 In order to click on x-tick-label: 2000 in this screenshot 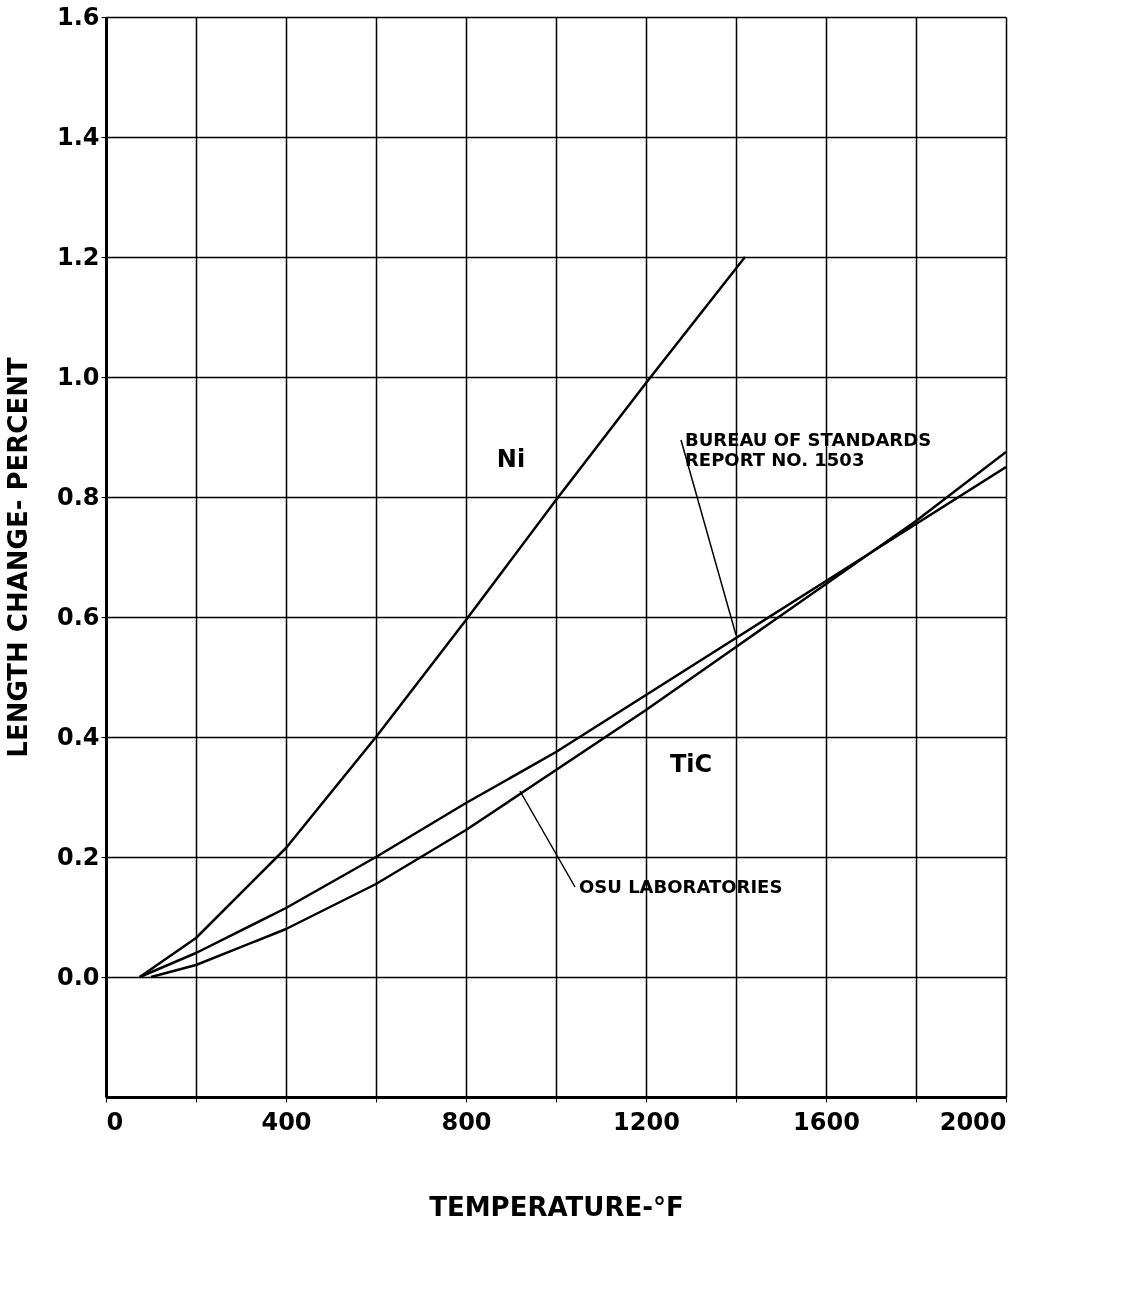, I will do `click(973, 1121)`.